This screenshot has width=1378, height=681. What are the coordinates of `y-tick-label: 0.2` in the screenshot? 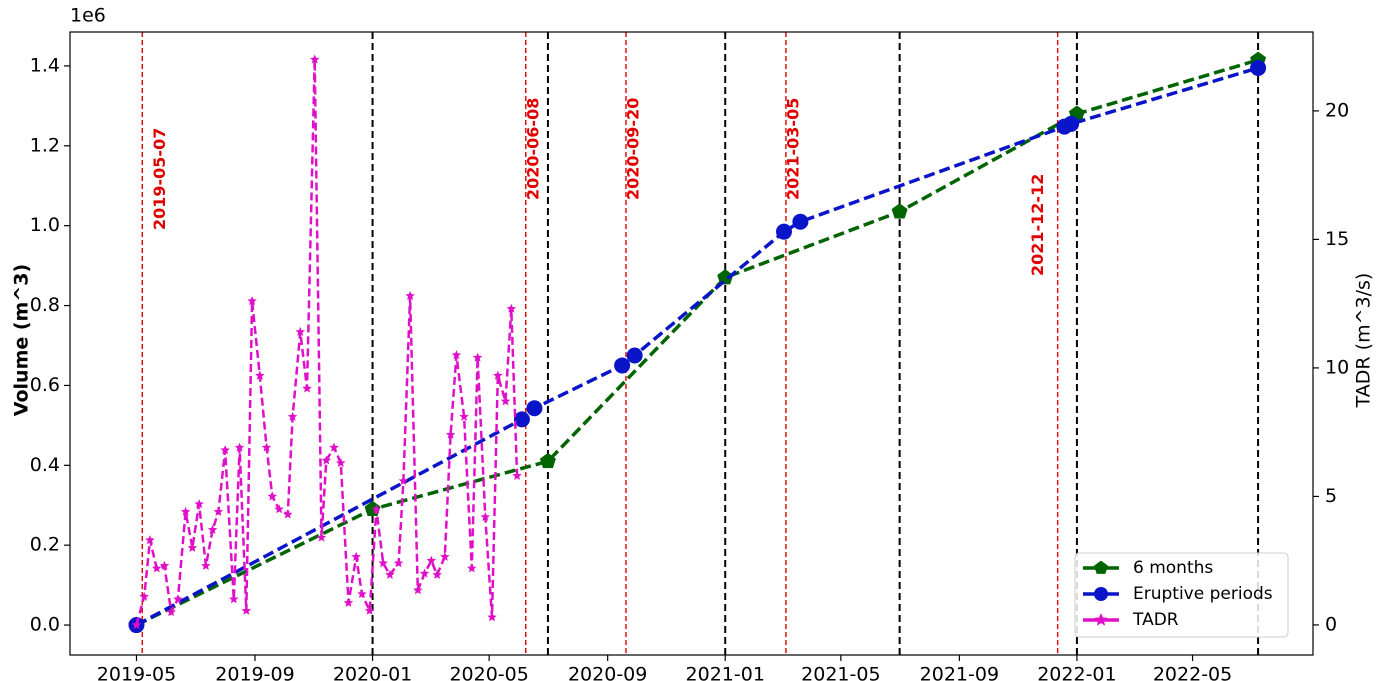 It's located at (45, 545).